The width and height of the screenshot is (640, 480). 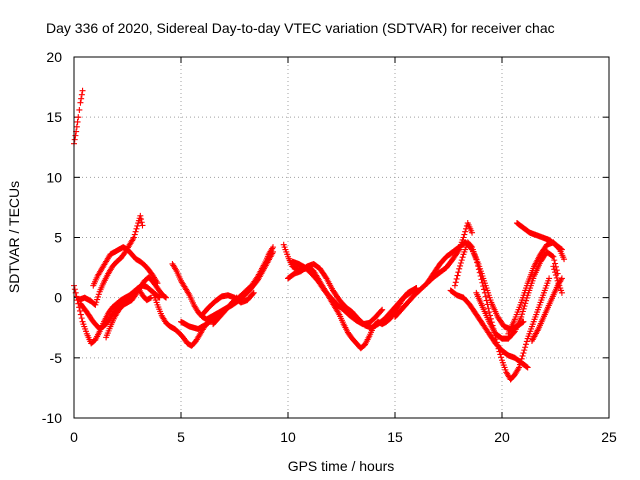 I want to click on series-arc-n, so click(x=337, y=293).